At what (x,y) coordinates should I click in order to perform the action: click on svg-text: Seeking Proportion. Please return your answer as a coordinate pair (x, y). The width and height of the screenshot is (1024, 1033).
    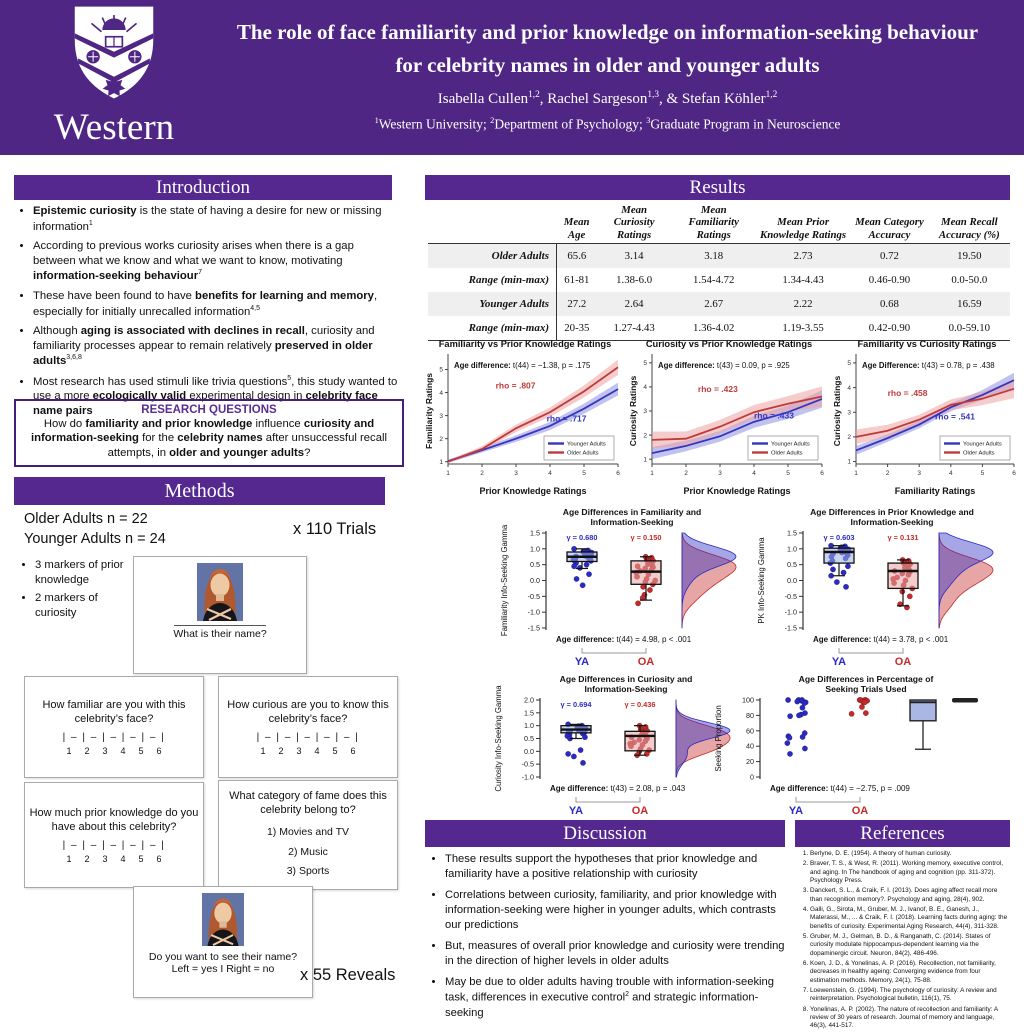
    Looking at the image, I should click on (718, 738).